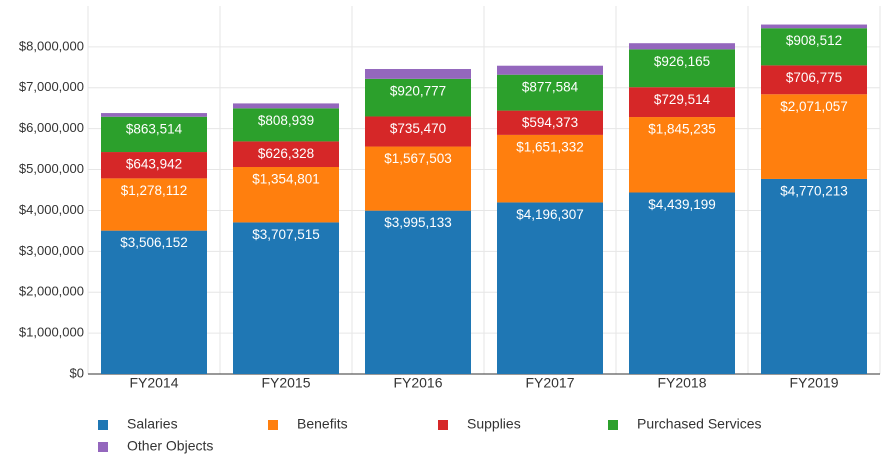 This screenshot has height=457, width=885. Describe the element at coordinates (51, 209) in the screenshot. I see `y-tick-label: $4,000,000` at that location.